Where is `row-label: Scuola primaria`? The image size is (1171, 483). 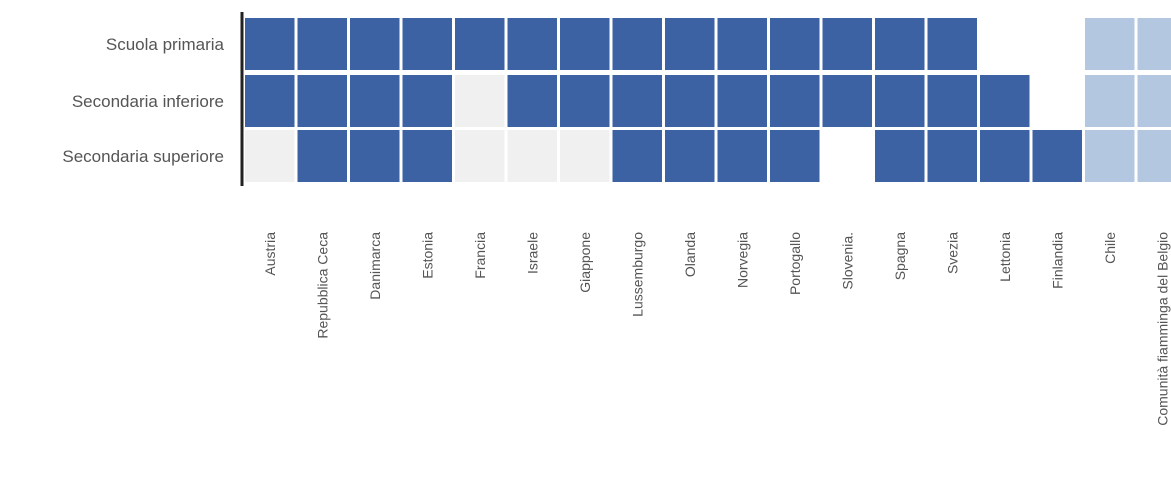
row-label: Scuola primaria is located at coordinates (165, 44).